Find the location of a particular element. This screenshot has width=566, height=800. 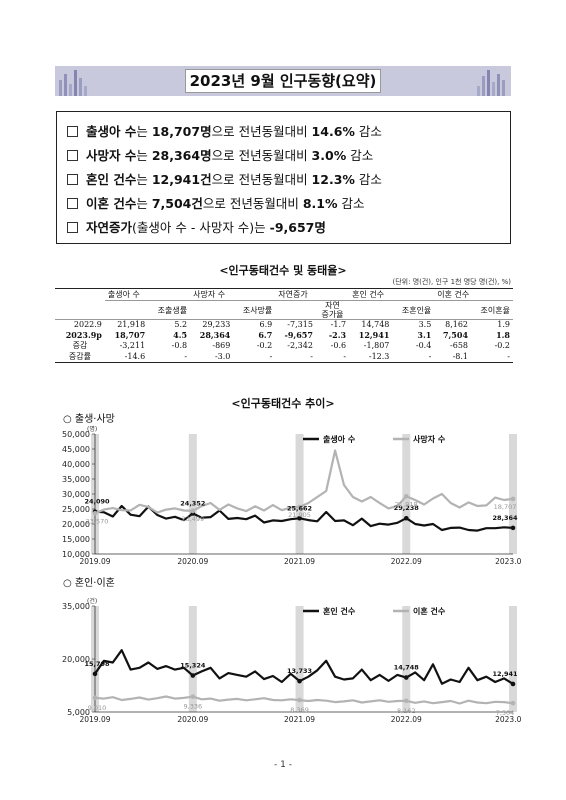

chart-heading-marriage-divorce: ○ 혼인·이혼 is located at coordinates (89, 583).